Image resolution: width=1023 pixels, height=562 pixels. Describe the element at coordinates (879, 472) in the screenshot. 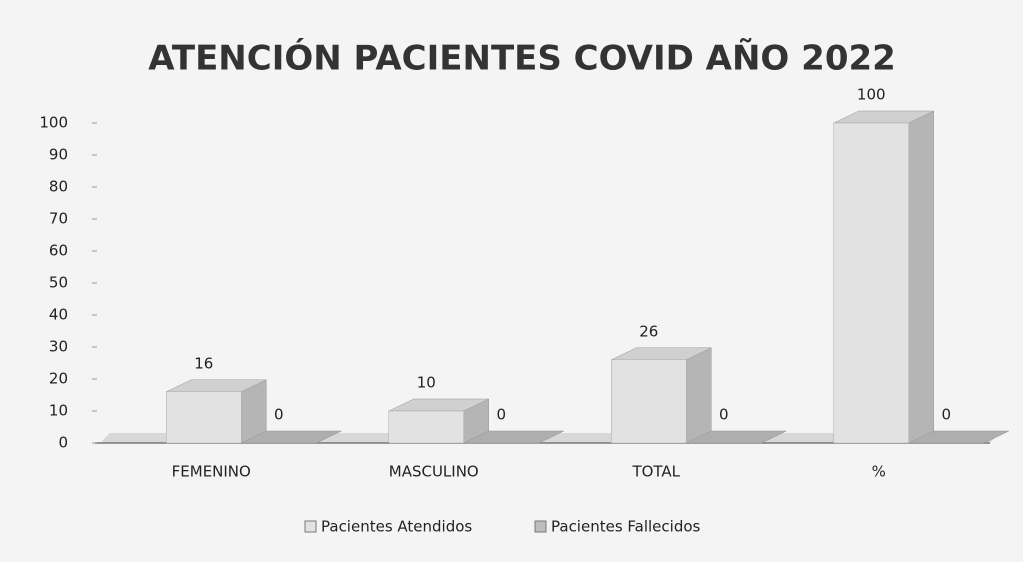

I see `x-tick-label: %` at that location.